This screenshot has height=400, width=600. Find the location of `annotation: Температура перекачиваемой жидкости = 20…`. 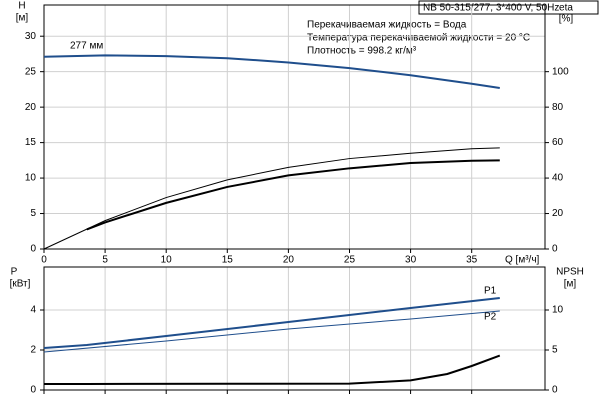

annotation: Температура перекачиваемой жидкости = 20… is located at coordinates (418, 38).